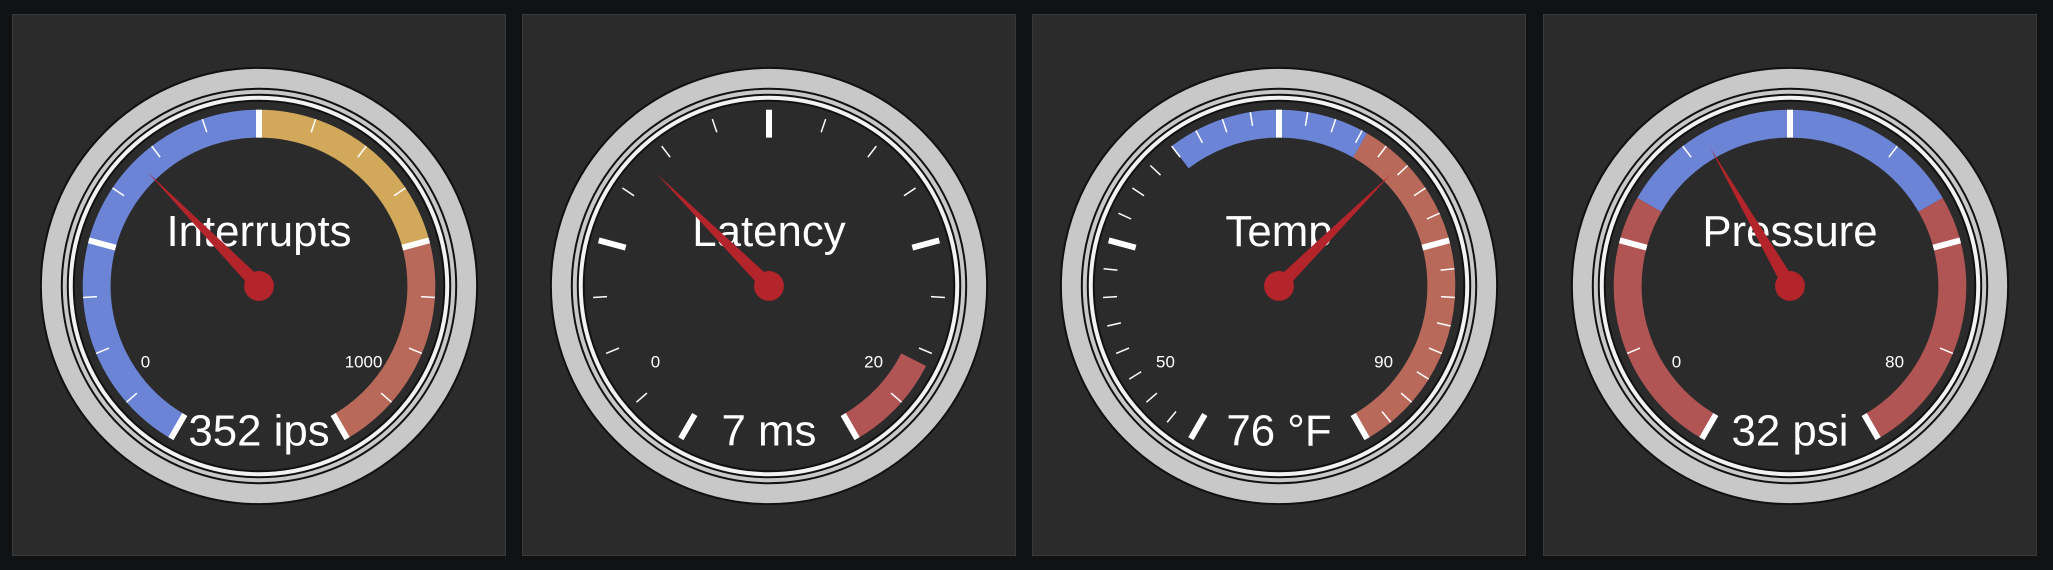 The image size is (2053, 570). Describe the element at coordinates (1894, 362) in the screenshot. I see `gauge-max-label: 80` at that location.